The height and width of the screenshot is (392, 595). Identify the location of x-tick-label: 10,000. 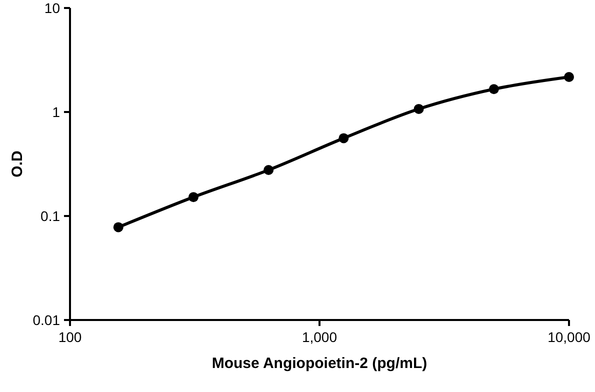
(569, 337).